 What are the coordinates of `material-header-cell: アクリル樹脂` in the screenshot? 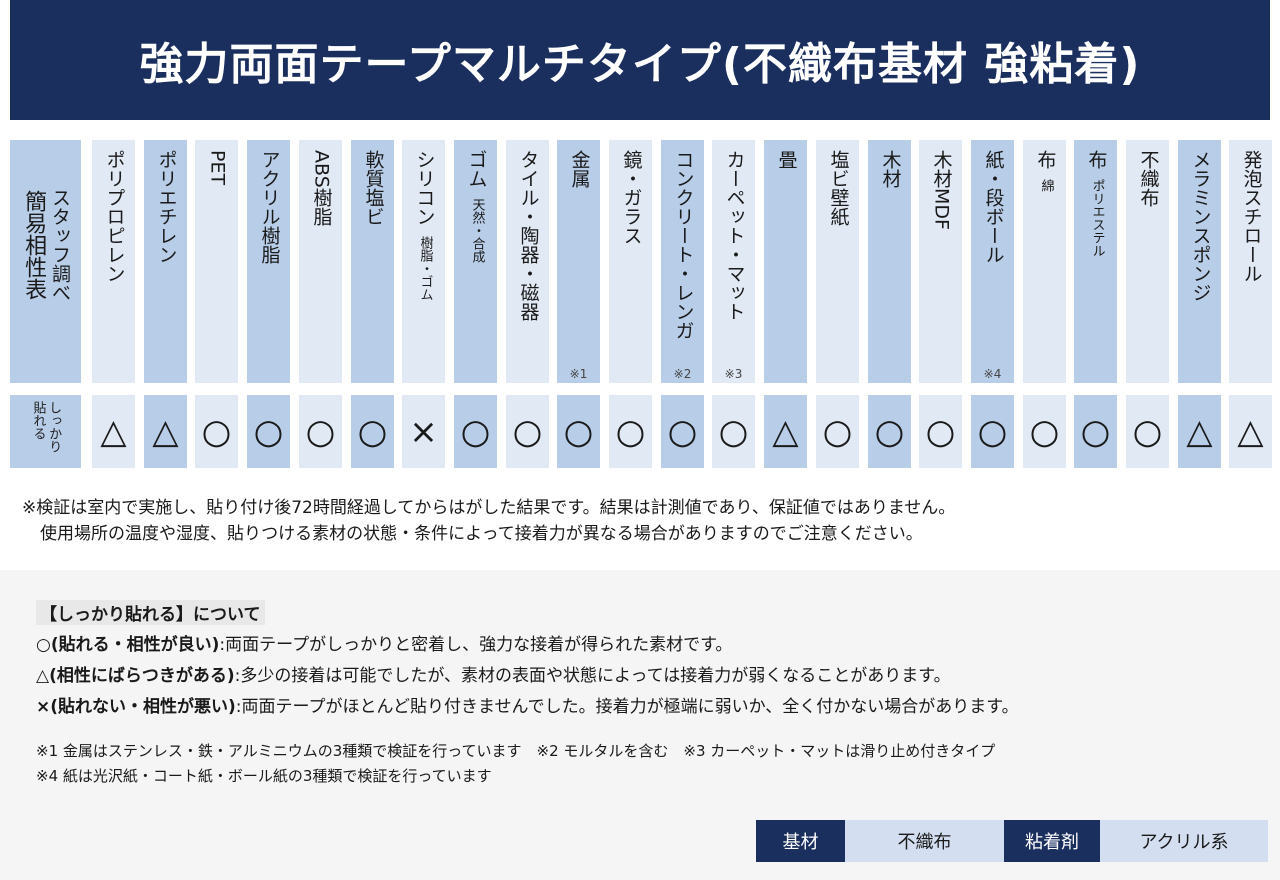 It's located at (268, 261).